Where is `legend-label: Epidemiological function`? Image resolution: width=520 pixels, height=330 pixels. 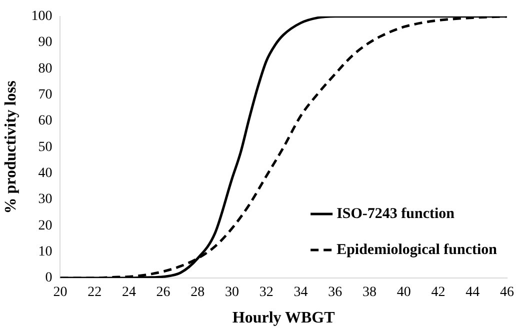 legend-label: Epidemiological function is located at coordinates (417, 250).